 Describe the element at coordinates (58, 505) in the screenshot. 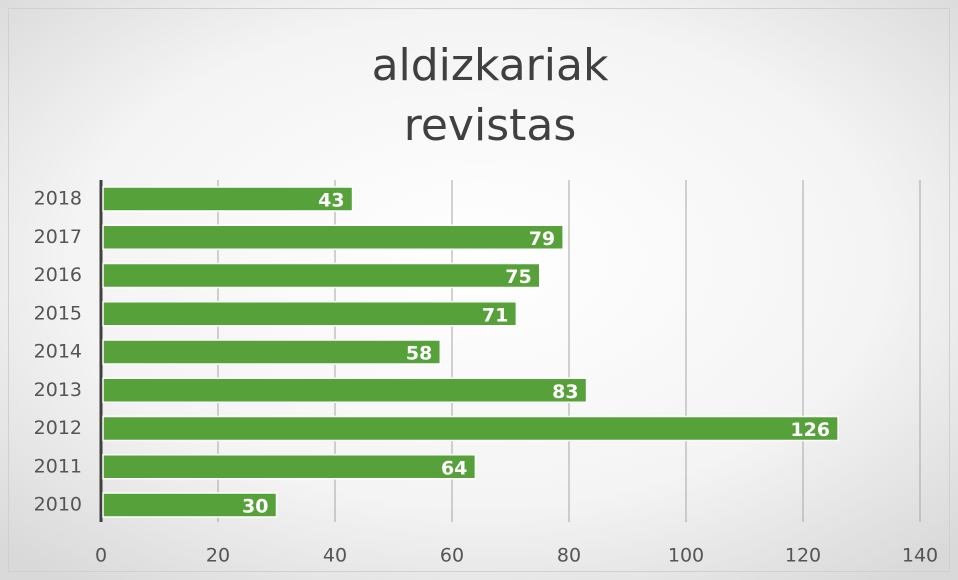

I see `y-tick-label: 2010` at that location.